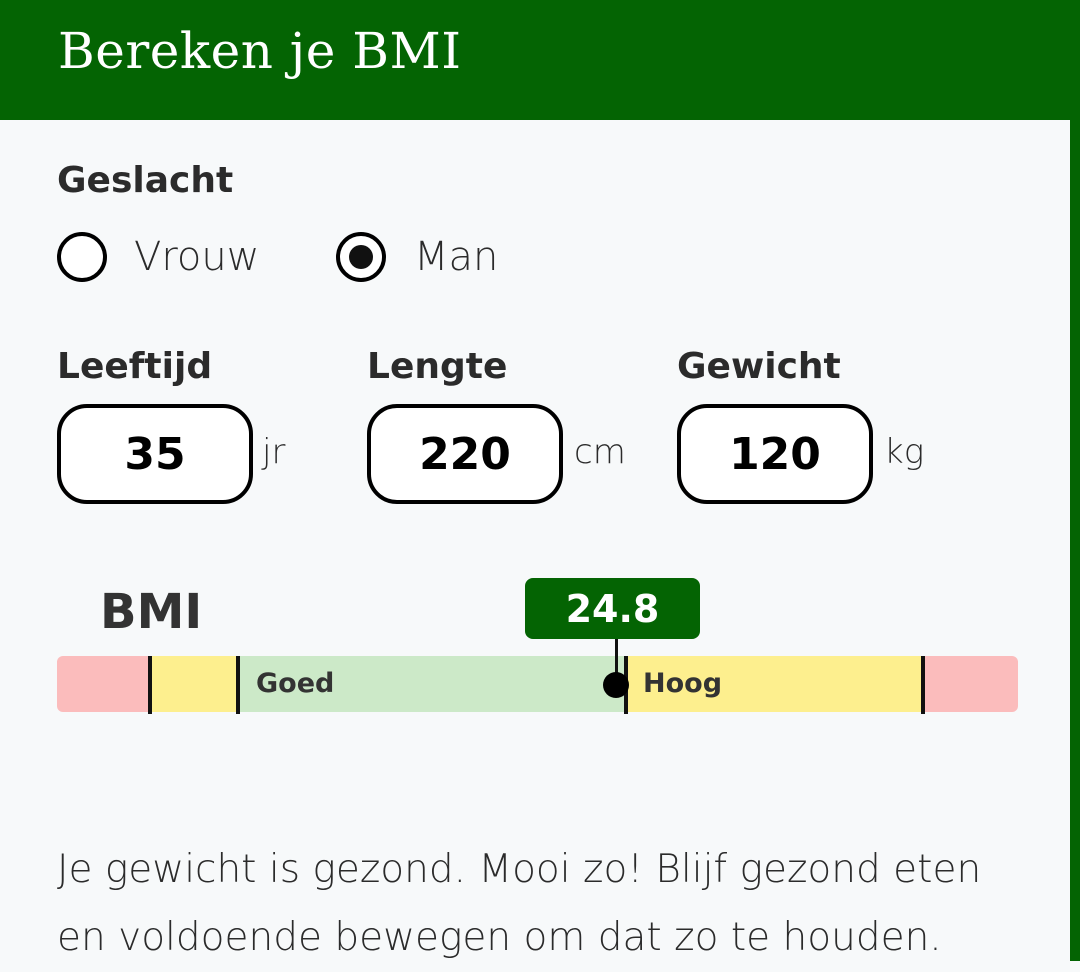 The height and width of the screenshot is (972, 1080). I want to click on height-unit: cm, so click(600, 452).